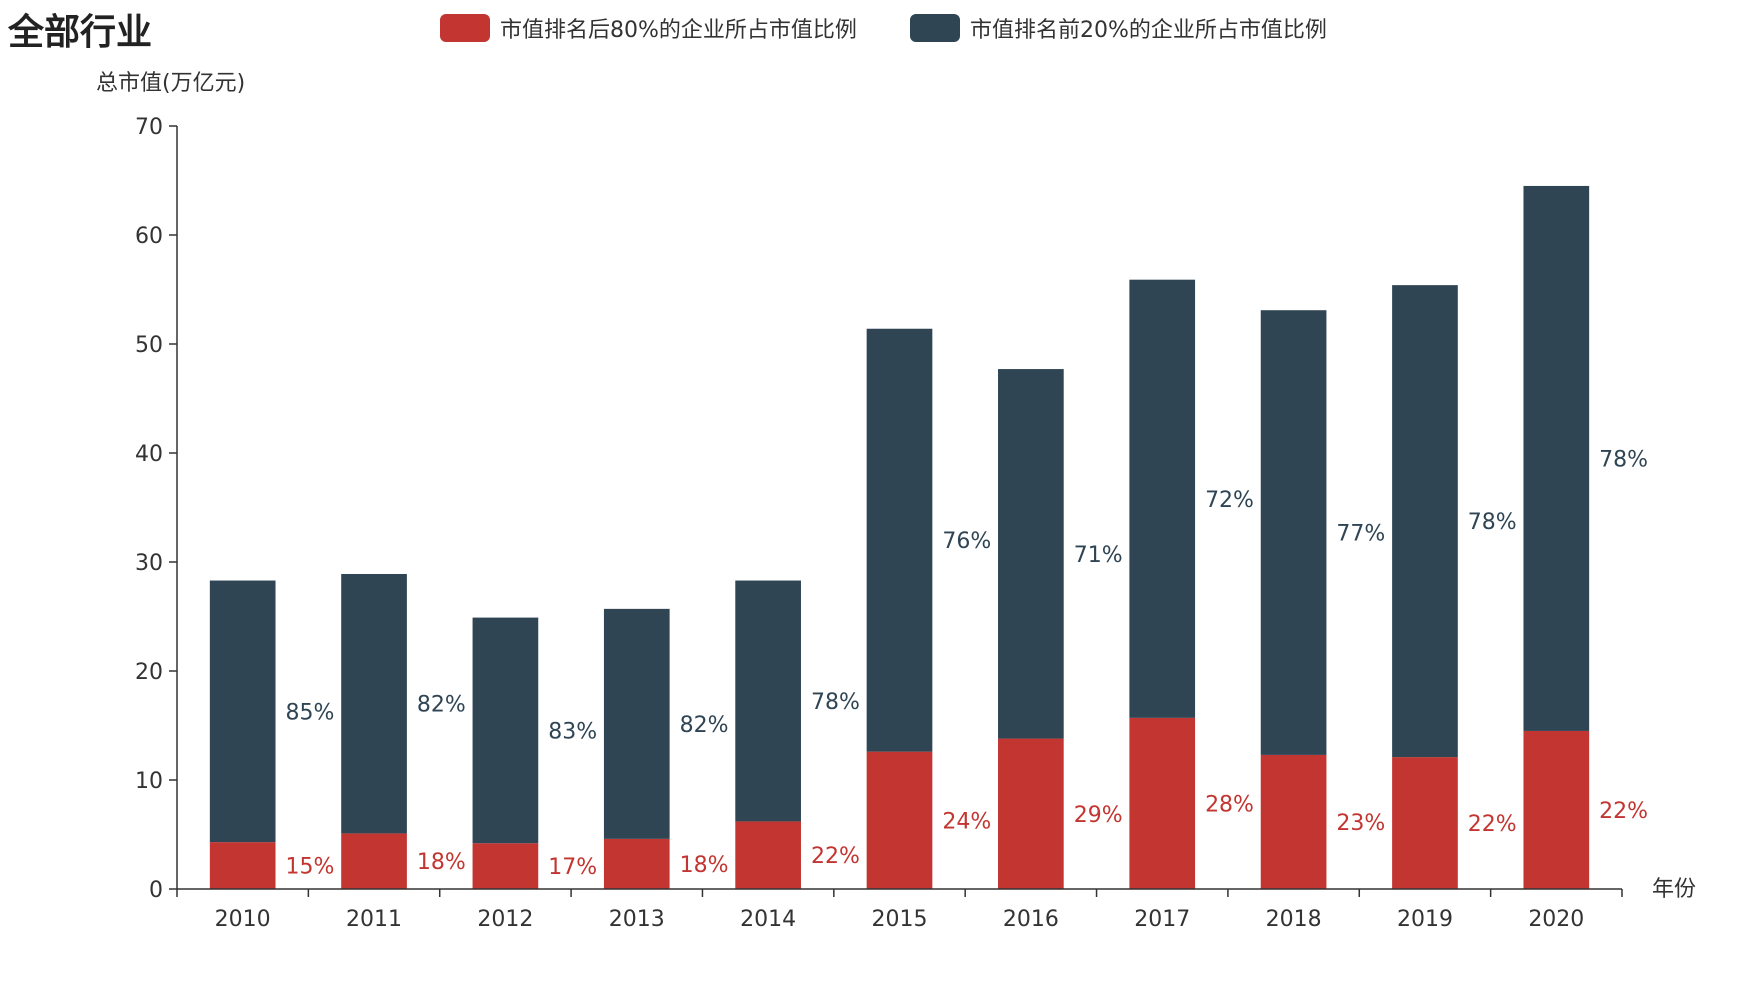  Describe the element at coordinates (1098, 815) in the screenshot. I see `data-label-bottom80: 29%` at that location.